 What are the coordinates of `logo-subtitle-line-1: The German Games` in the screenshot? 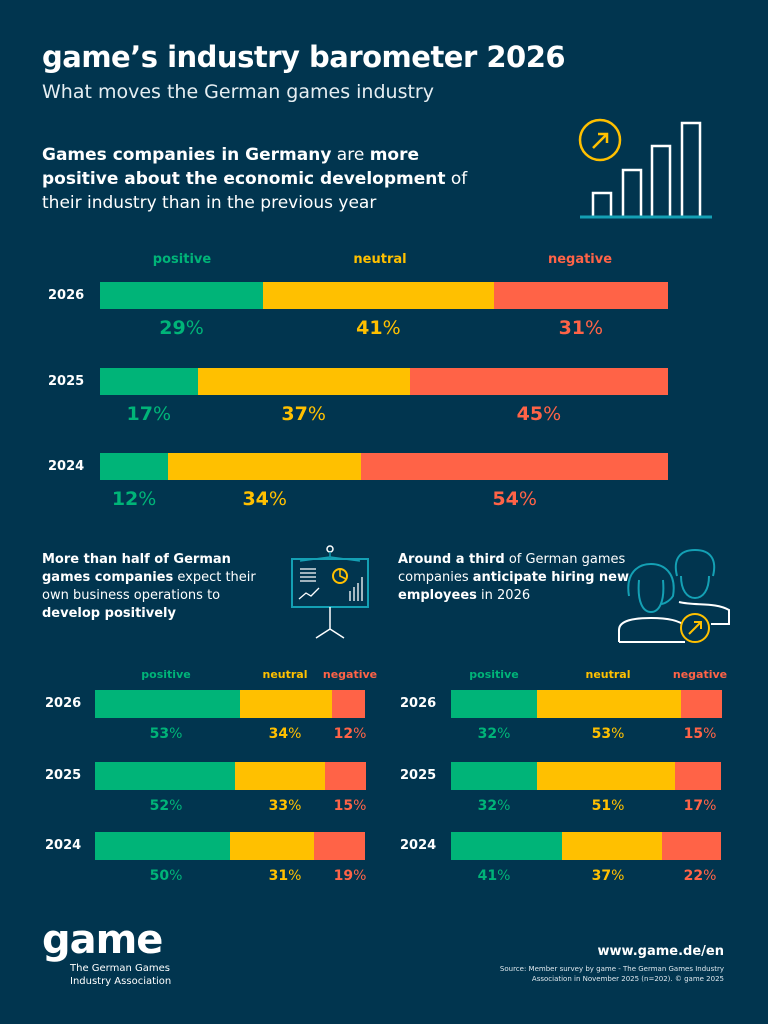 It's located at (120, 968).